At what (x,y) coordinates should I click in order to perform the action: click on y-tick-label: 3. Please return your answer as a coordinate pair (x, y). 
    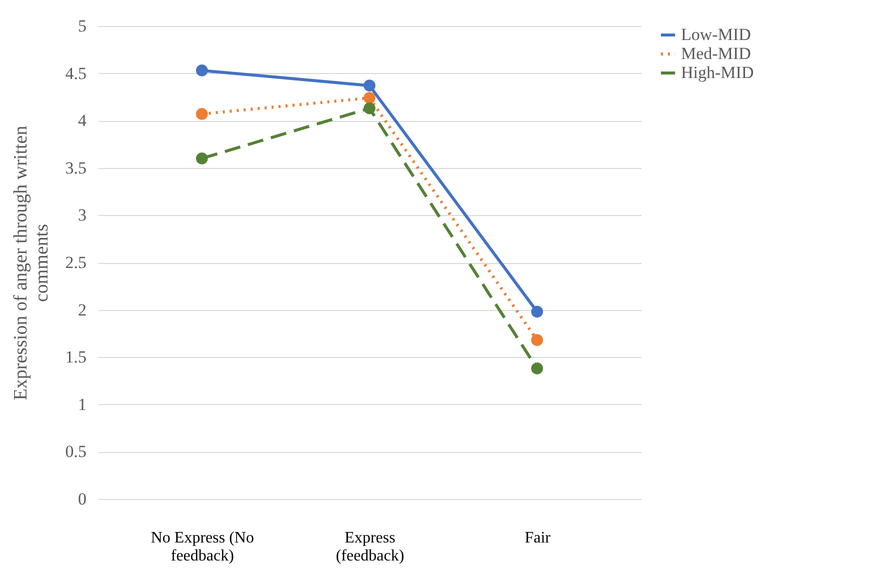
    Looking at the image, I should click on (82, 215).